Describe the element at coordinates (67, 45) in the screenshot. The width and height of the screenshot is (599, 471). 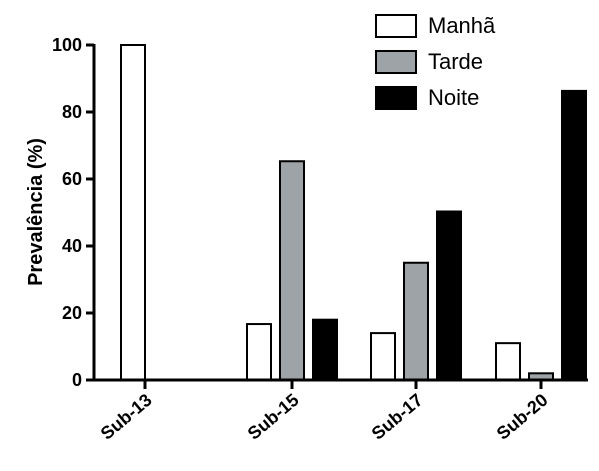
I see `y-tick-label-100: 100` at that location.